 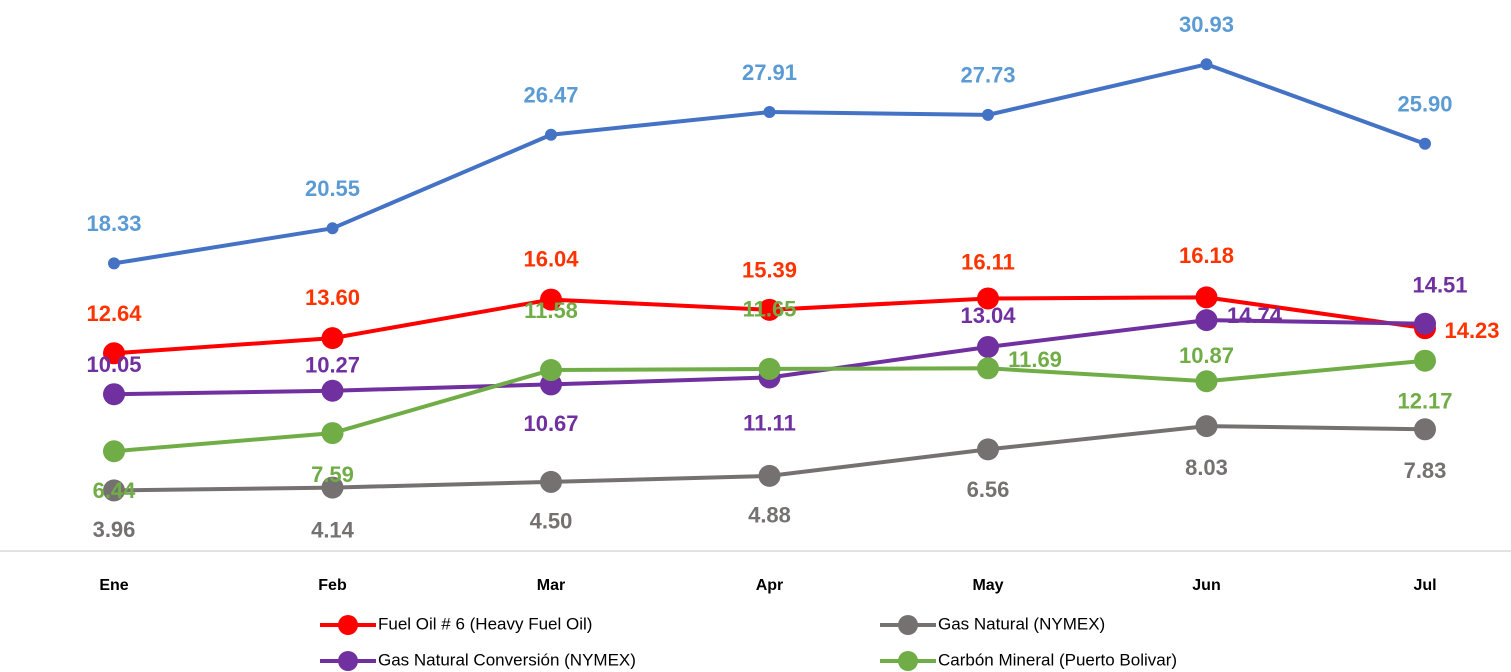 What do you see at coordinates (1424, 401) in the screenshot?
I see `data-label: 12.17` at bounding box center [1424, 401].